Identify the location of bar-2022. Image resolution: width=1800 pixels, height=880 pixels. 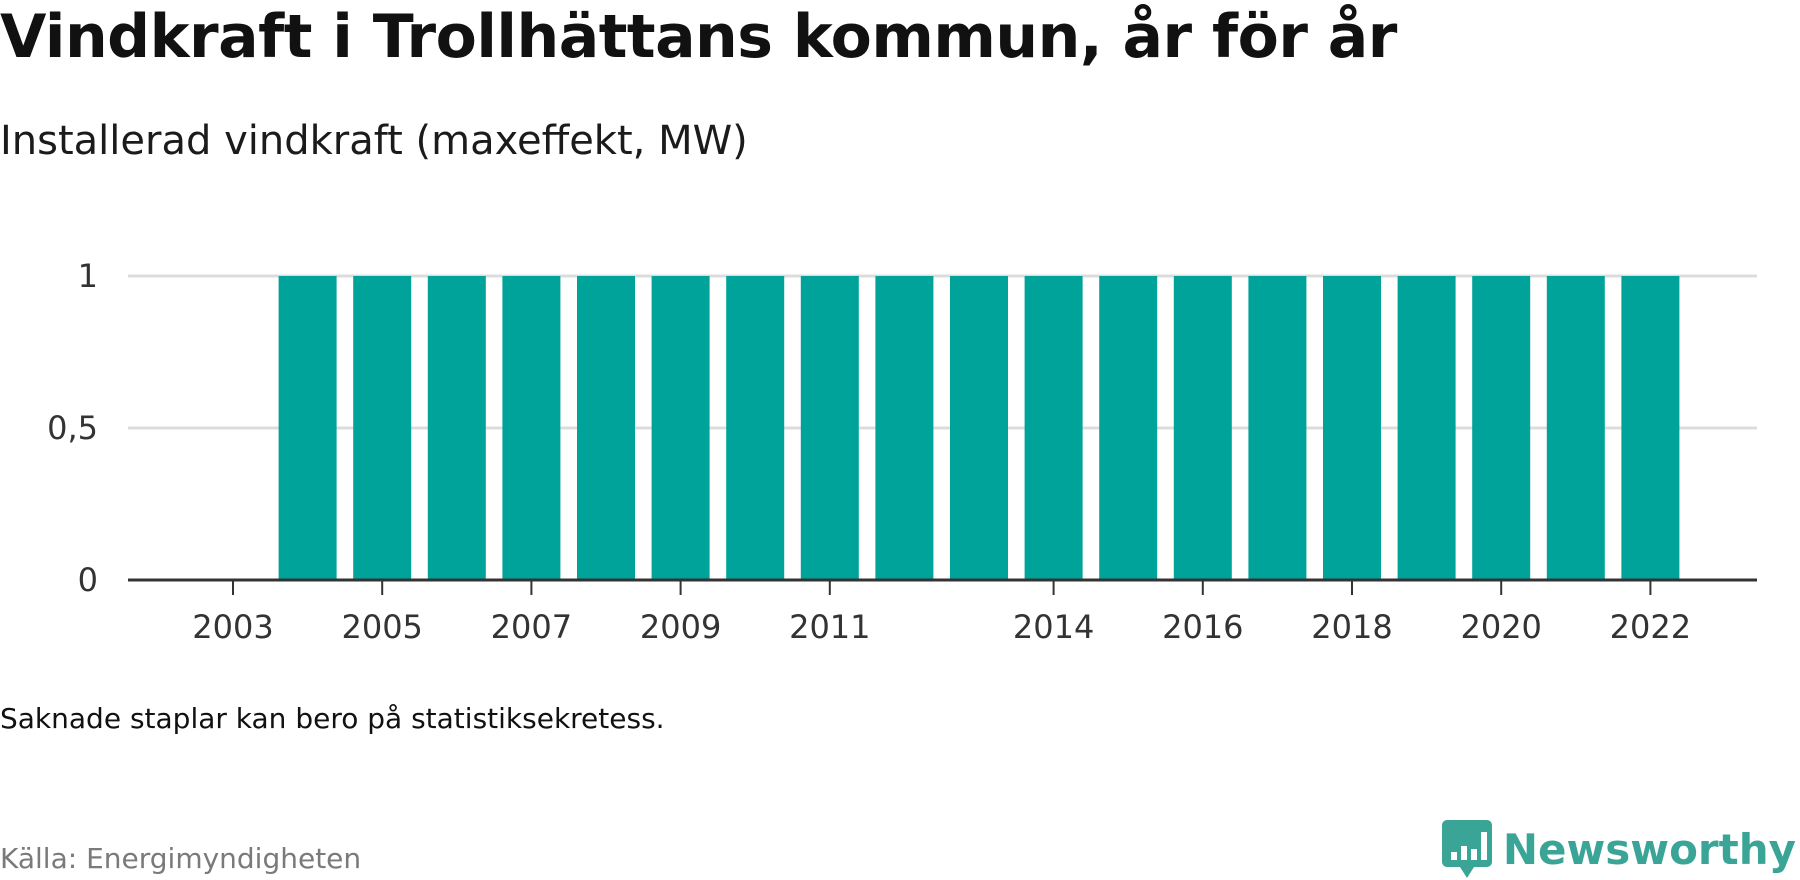
(1650, 428).